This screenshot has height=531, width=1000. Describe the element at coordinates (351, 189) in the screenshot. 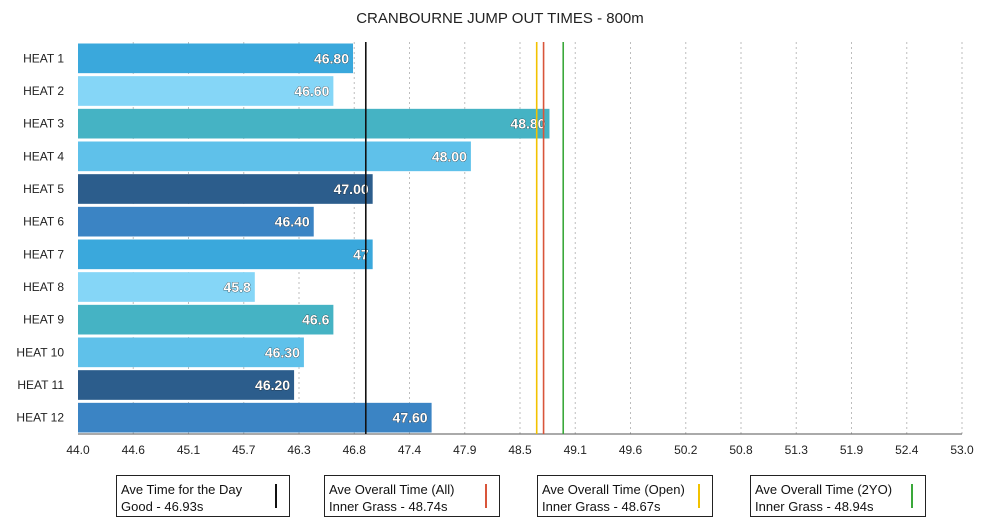

I see `data-label: 47.00` at that location.